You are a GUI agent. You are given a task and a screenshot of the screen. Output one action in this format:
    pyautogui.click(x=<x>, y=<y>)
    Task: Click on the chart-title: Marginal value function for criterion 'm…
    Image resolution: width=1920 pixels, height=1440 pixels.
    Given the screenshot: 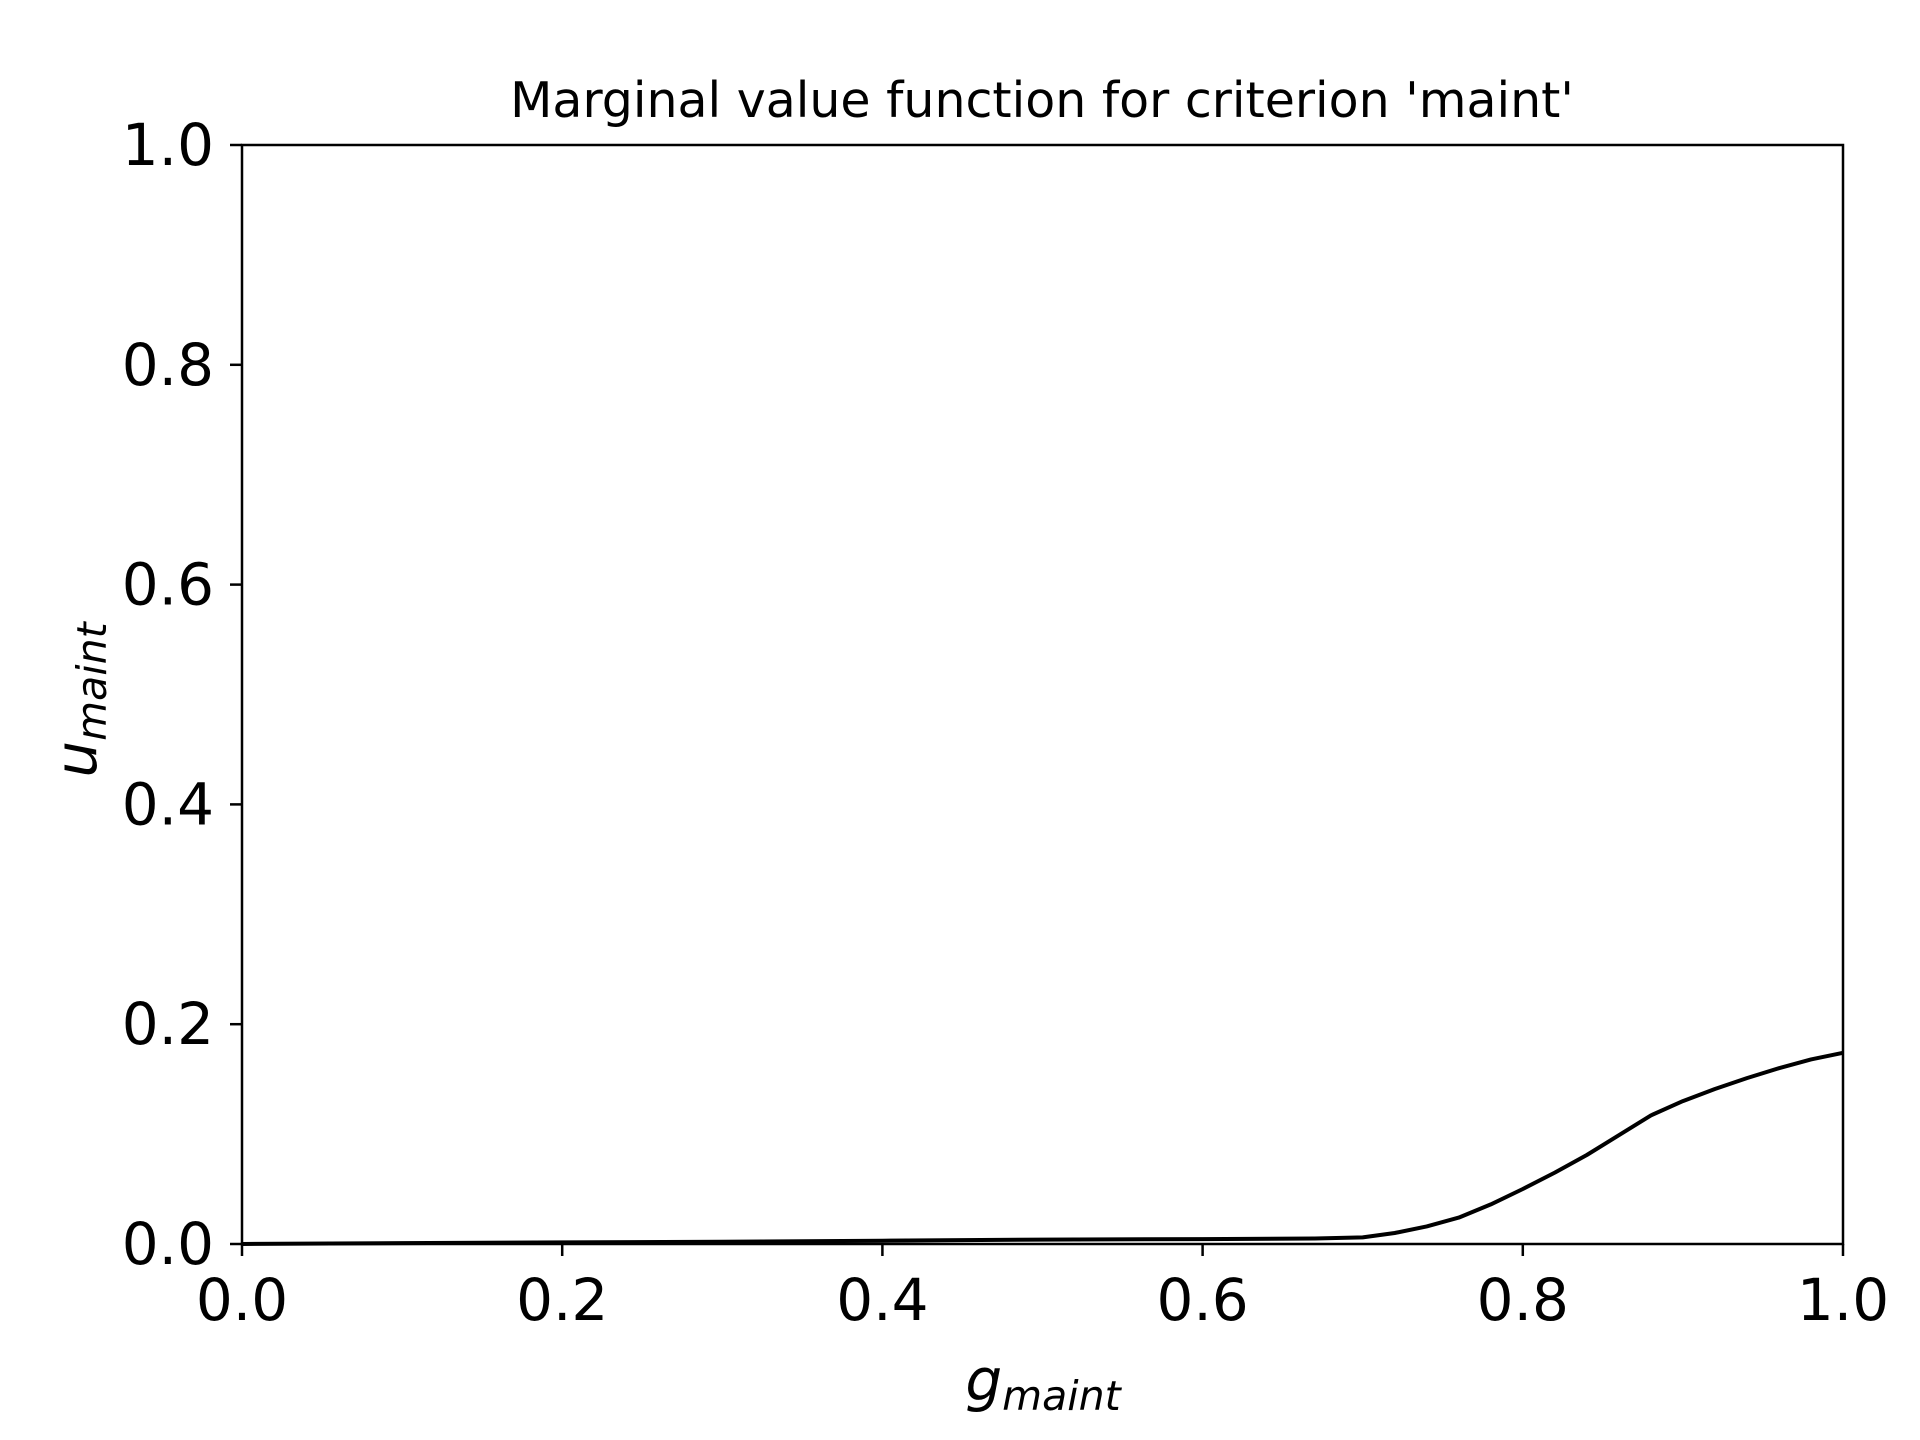 What is the action you would take?
    pyautogui.click(x=1042, y=100)
    